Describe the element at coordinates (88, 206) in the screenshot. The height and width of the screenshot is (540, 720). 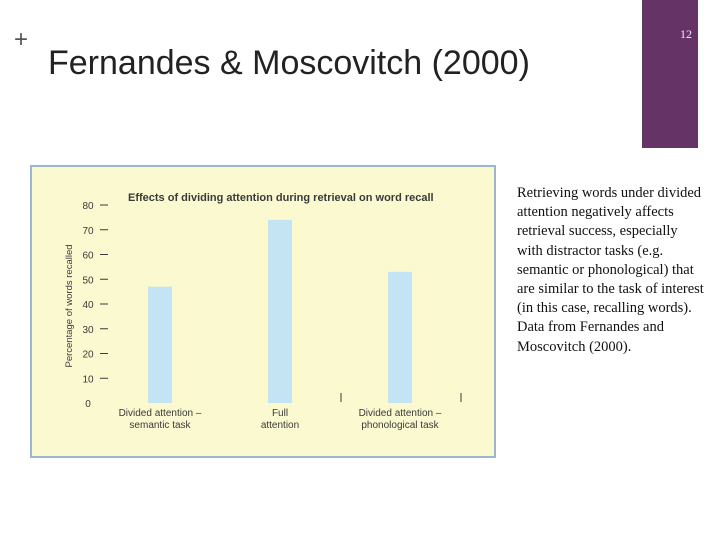
I see `y-tick-label: 80` at that location.